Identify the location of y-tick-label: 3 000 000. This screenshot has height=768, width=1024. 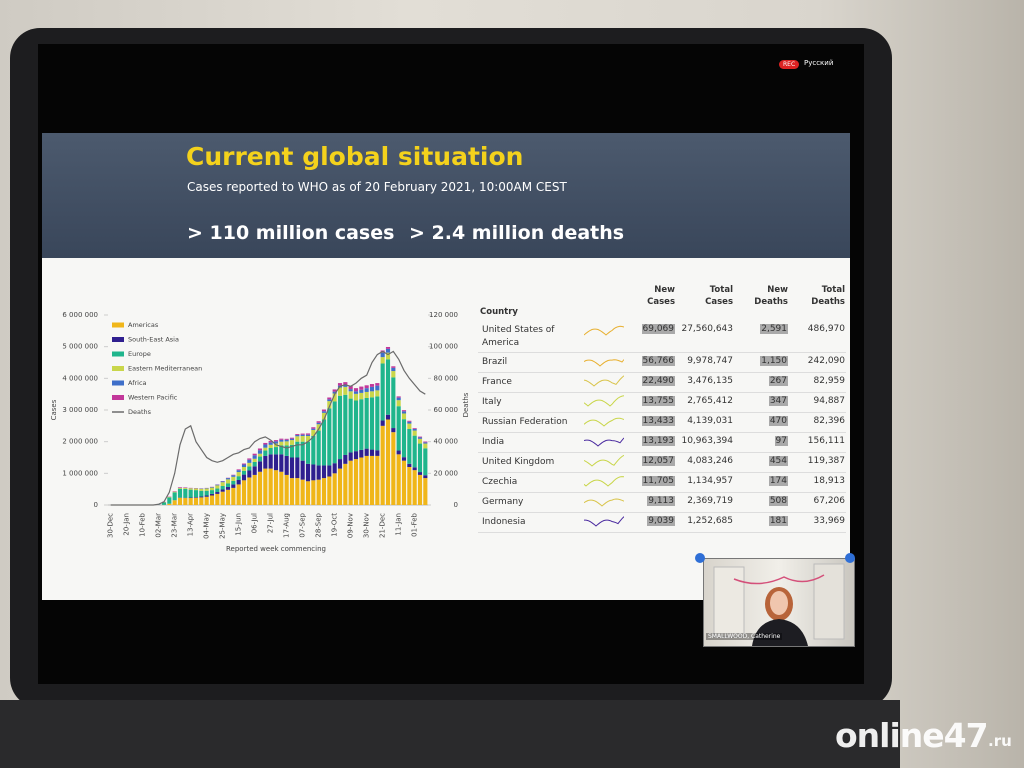
(80, 410).